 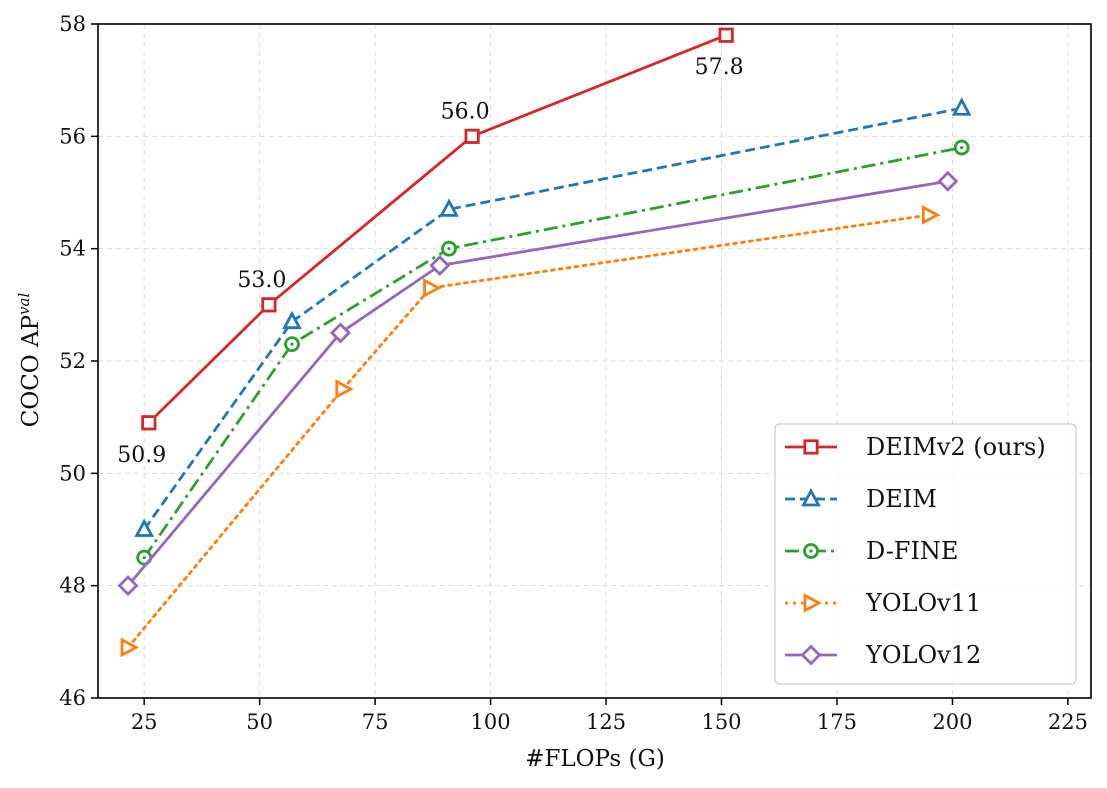 What do you see at coordinates (721, 722) in the screenshot?
I see `x-tick-label: 150` at bounding box center [721, 722].